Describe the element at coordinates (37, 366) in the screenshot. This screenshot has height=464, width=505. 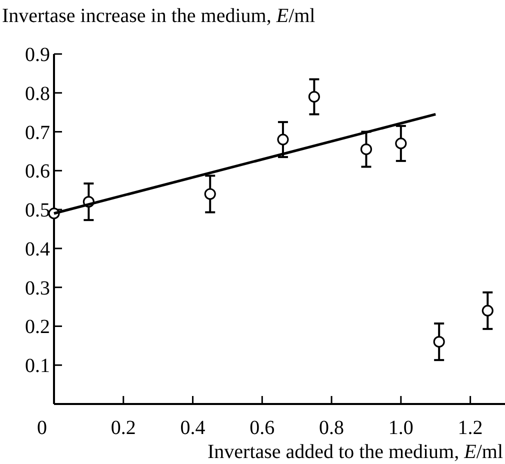
I see `y-tick-label: 0.1` at that location.